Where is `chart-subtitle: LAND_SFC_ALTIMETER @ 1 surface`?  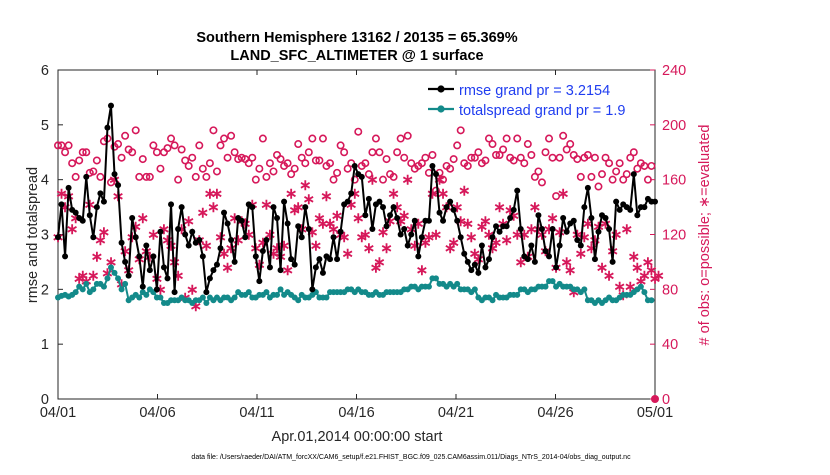 chart-subtitle: LAND_SFC_ALTIMETER @ 1 surface is located at coordinates (356, 56).